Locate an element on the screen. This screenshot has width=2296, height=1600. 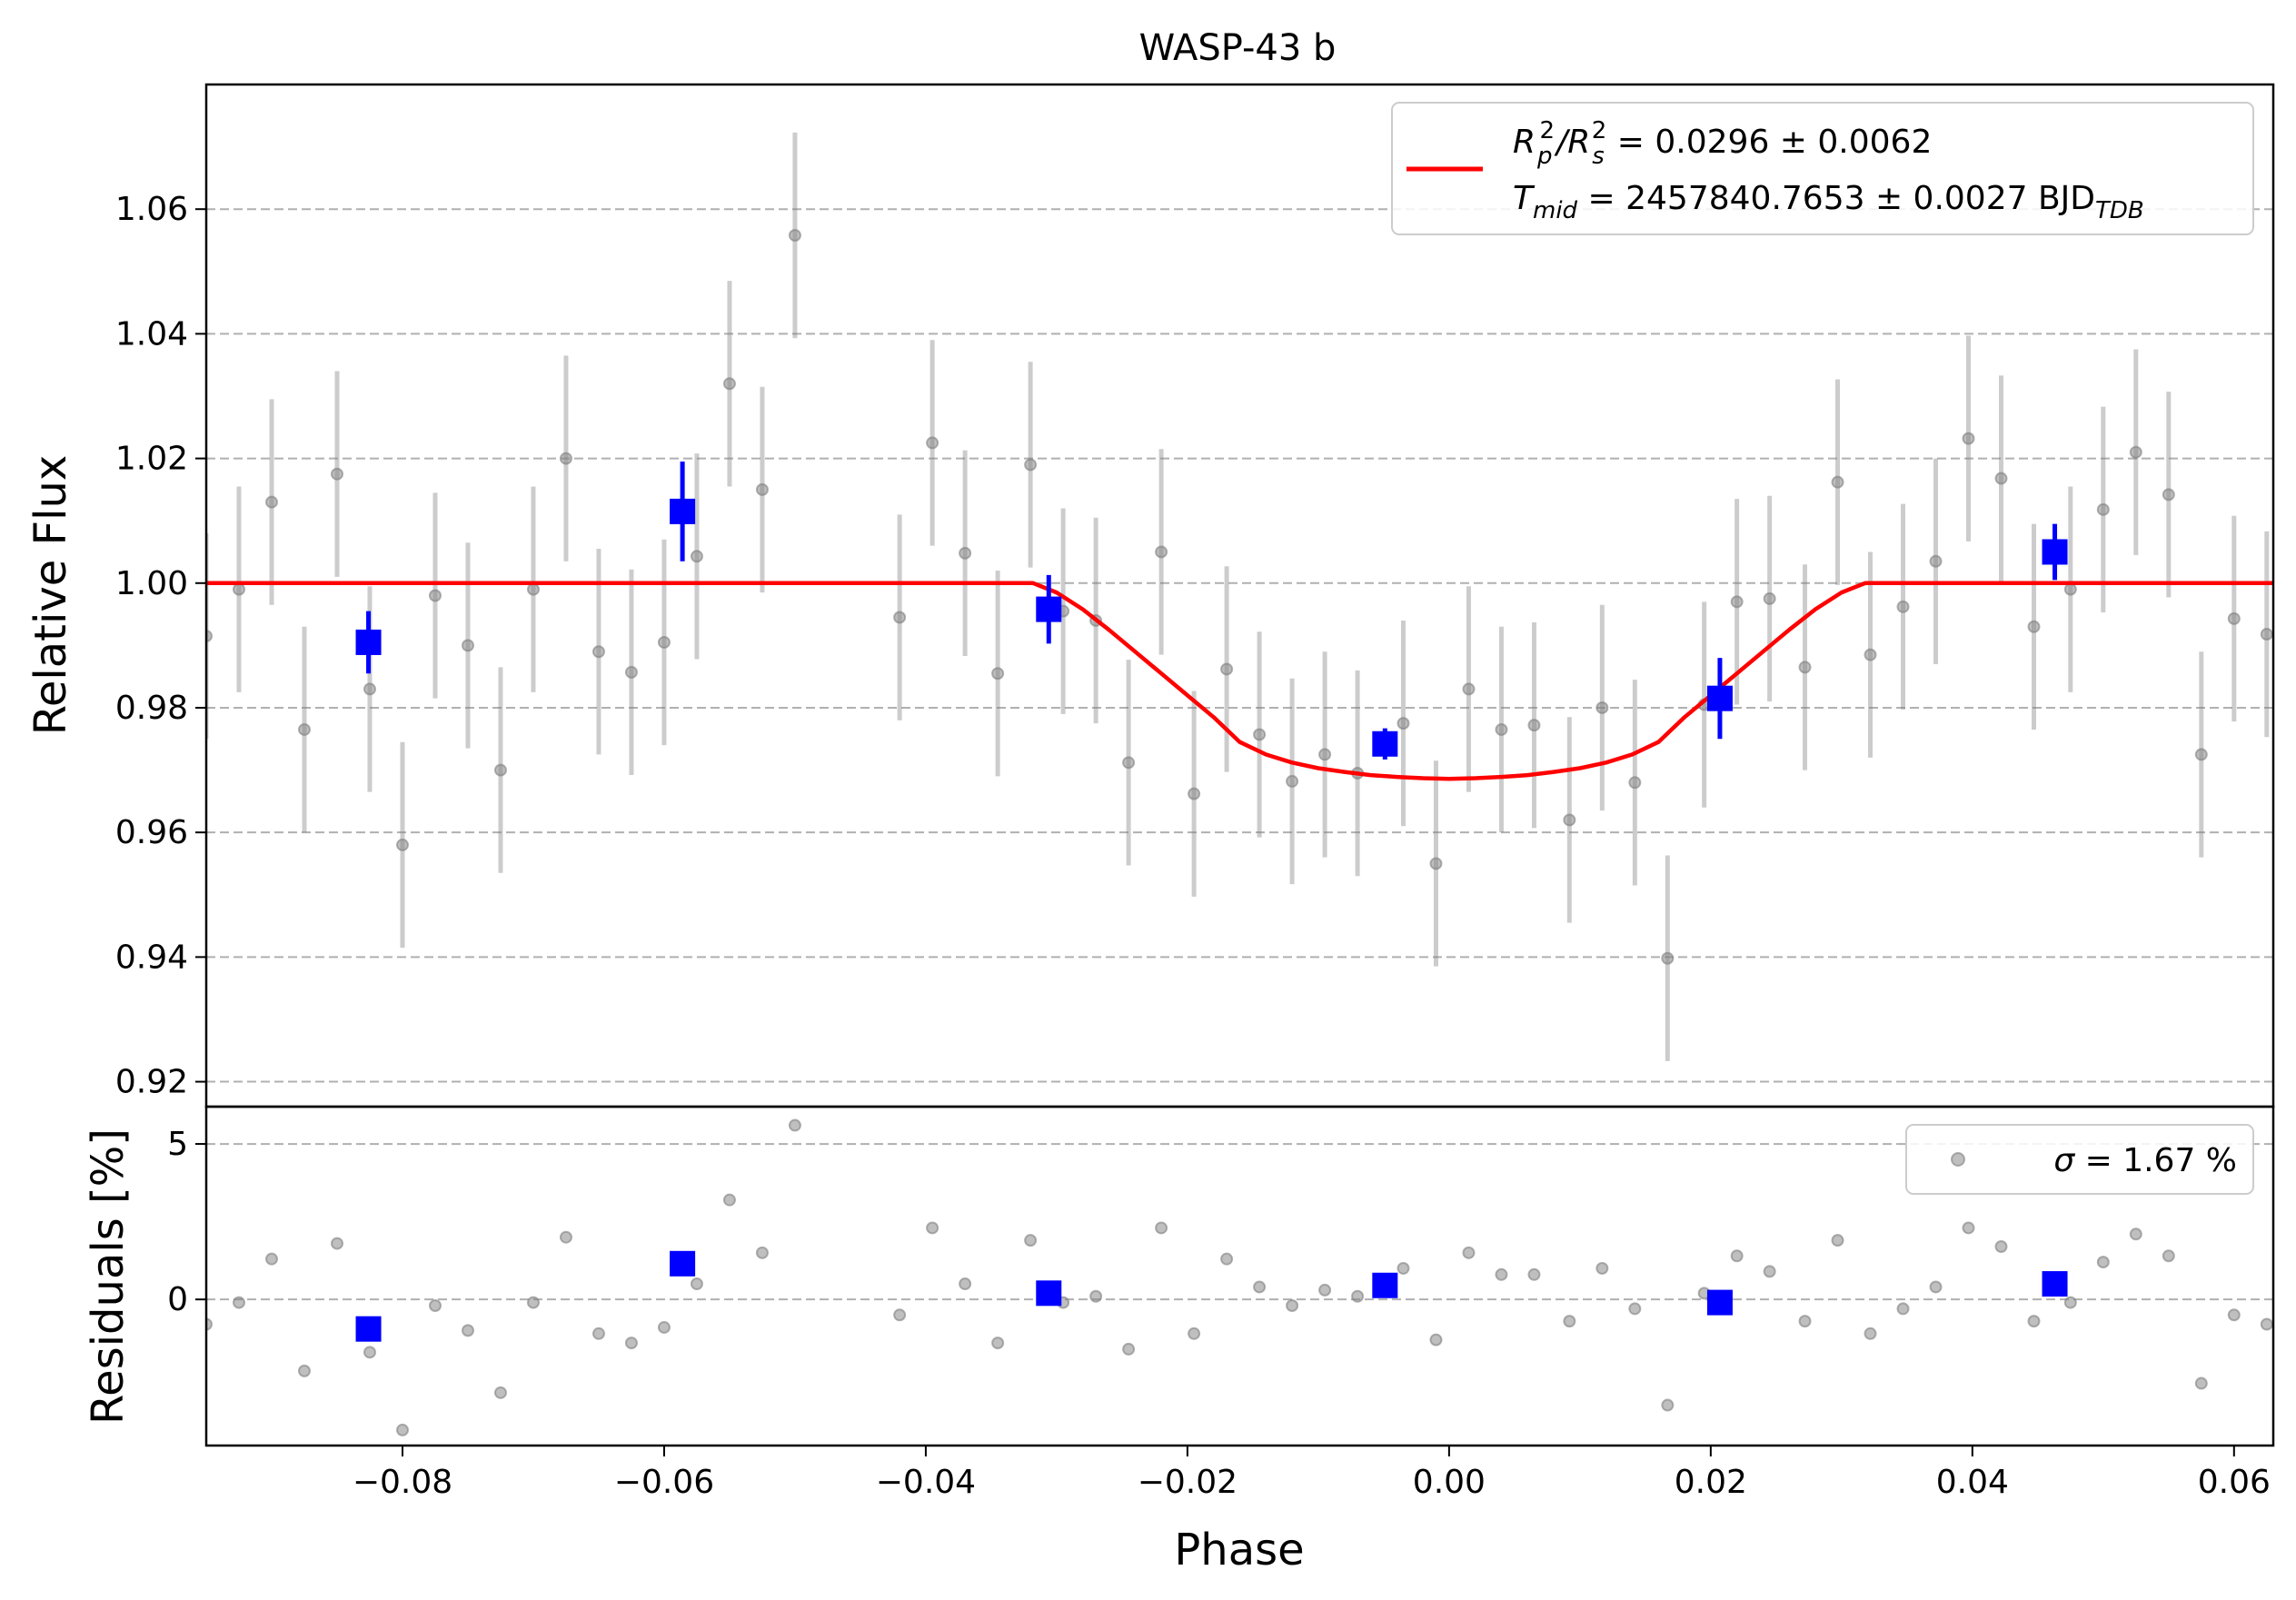
x-tick-label: 0.06 is located at coordinates (2234, 1482).